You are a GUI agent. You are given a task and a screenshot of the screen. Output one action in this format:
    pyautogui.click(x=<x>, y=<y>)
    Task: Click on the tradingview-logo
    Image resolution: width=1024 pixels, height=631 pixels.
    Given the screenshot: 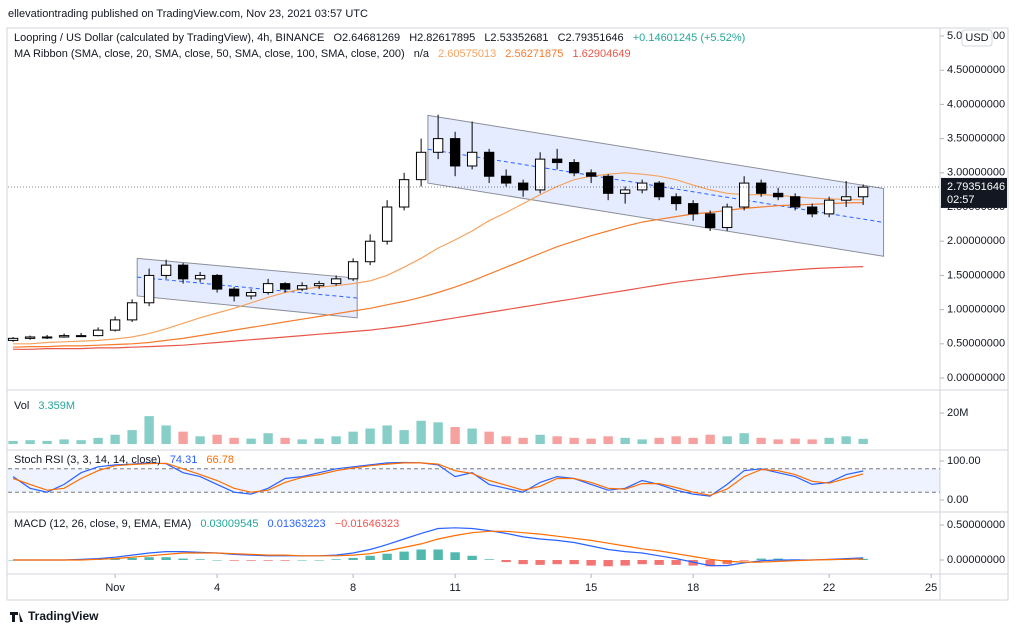 What is the action you would take?
    pyautogui.click(x=16, y=617)
    